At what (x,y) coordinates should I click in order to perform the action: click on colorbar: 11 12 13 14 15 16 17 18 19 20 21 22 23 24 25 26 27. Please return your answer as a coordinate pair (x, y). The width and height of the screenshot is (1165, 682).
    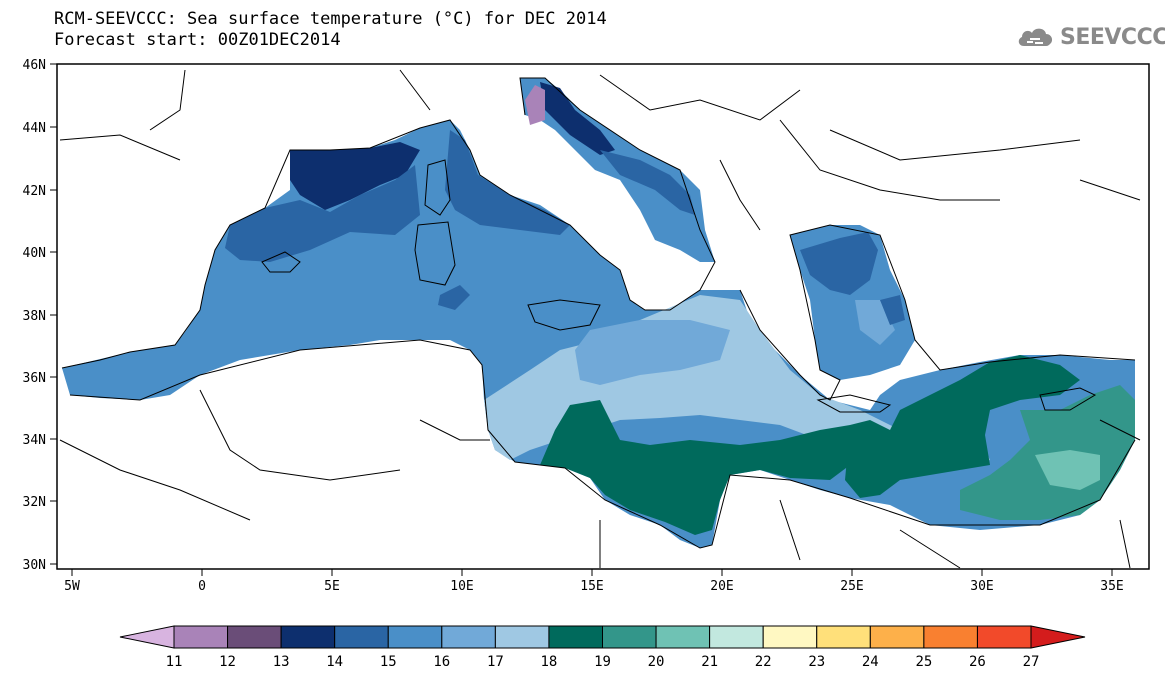
    Looking at the image, I should click on (602, 647).